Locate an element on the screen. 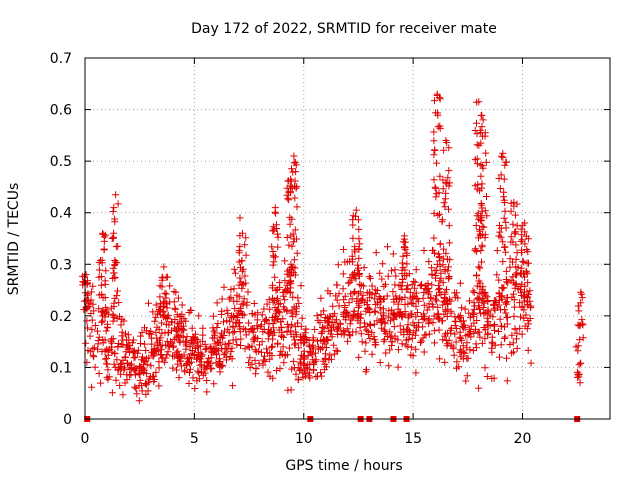 The width and height of the screenshot is (640, 480). y-tick-label: 0 is located at coordinates (67, 420).